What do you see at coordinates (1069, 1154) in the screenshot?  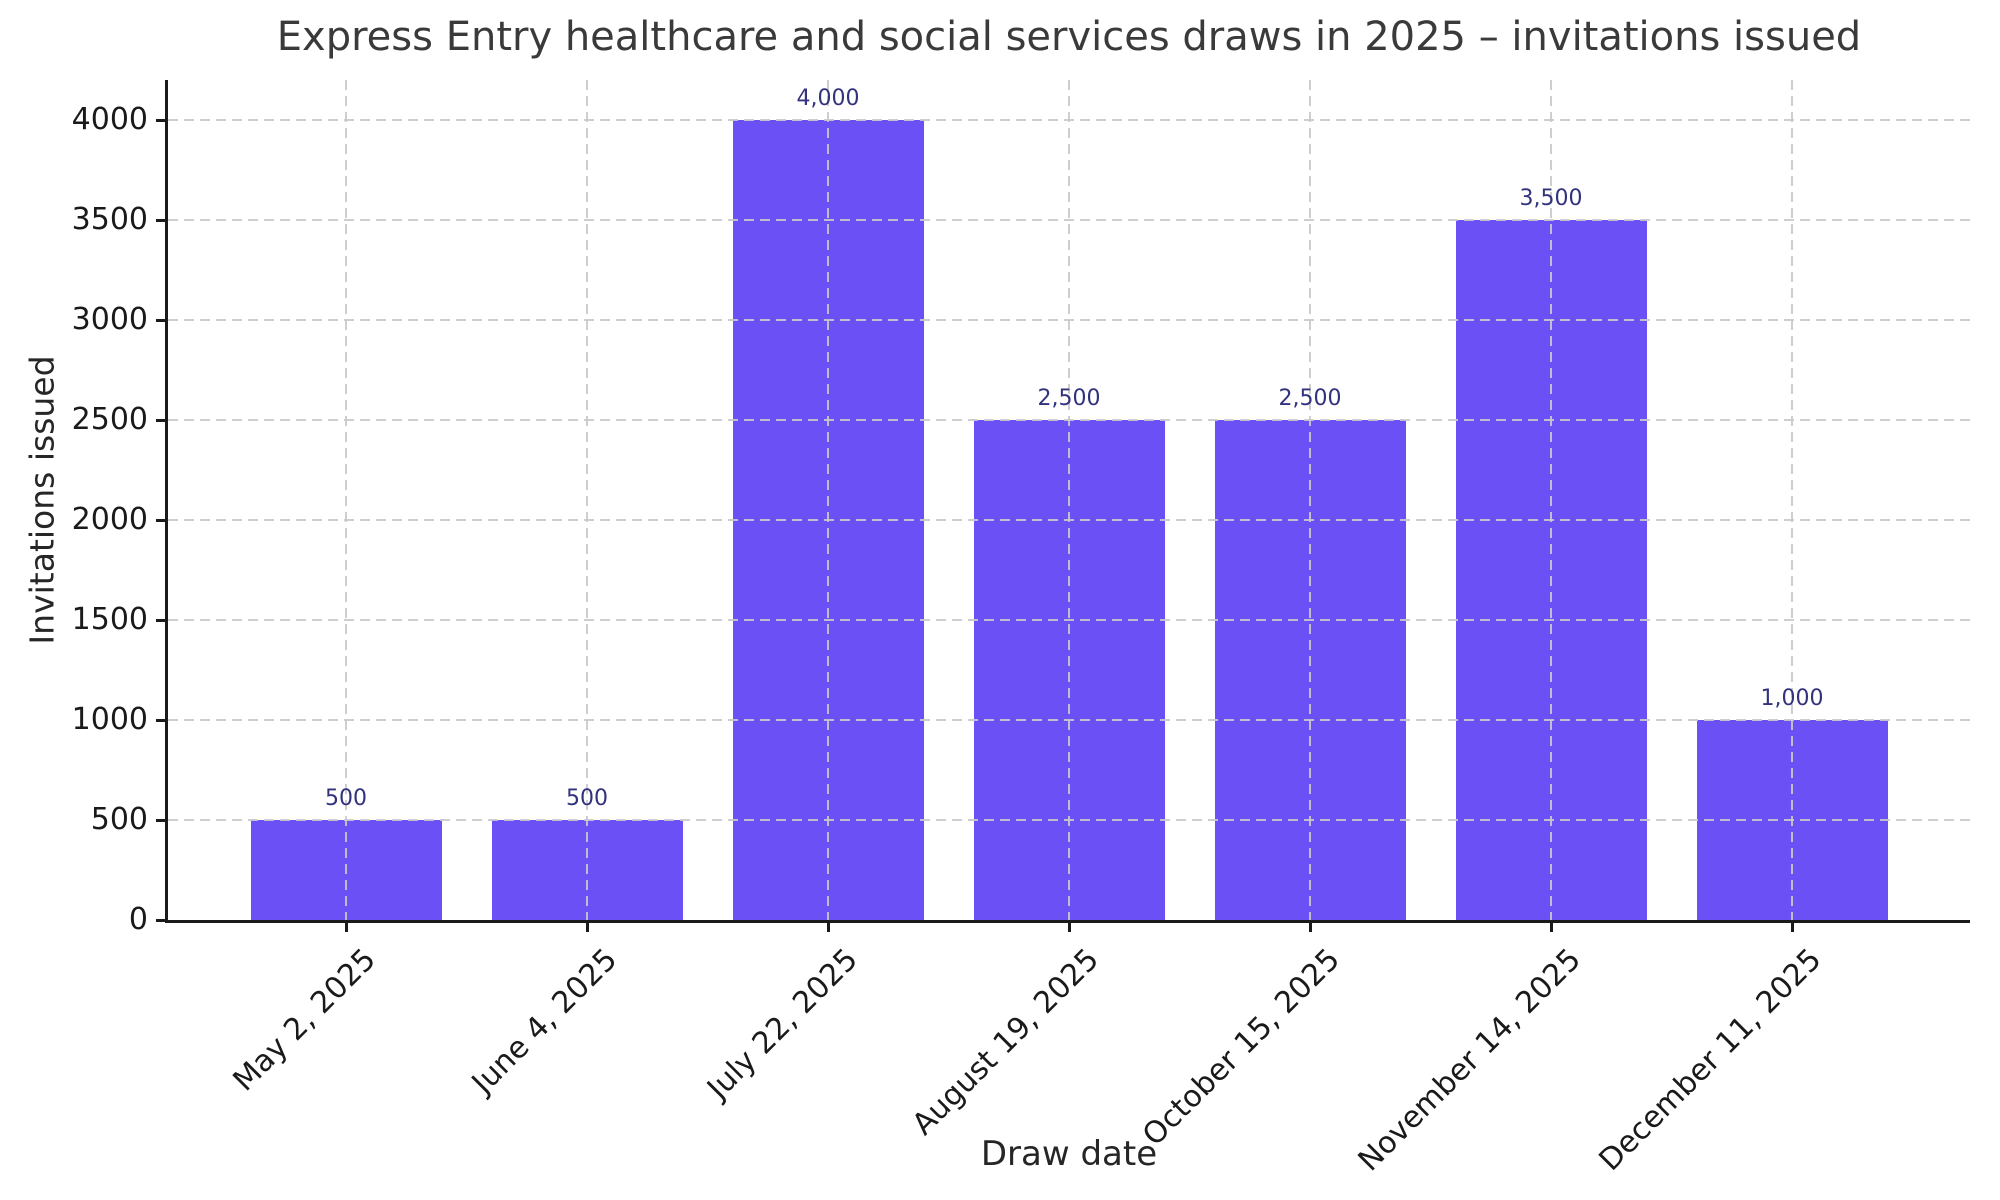 I see `x-axis-label: Draw date` at bounding box center [1069, 1154].